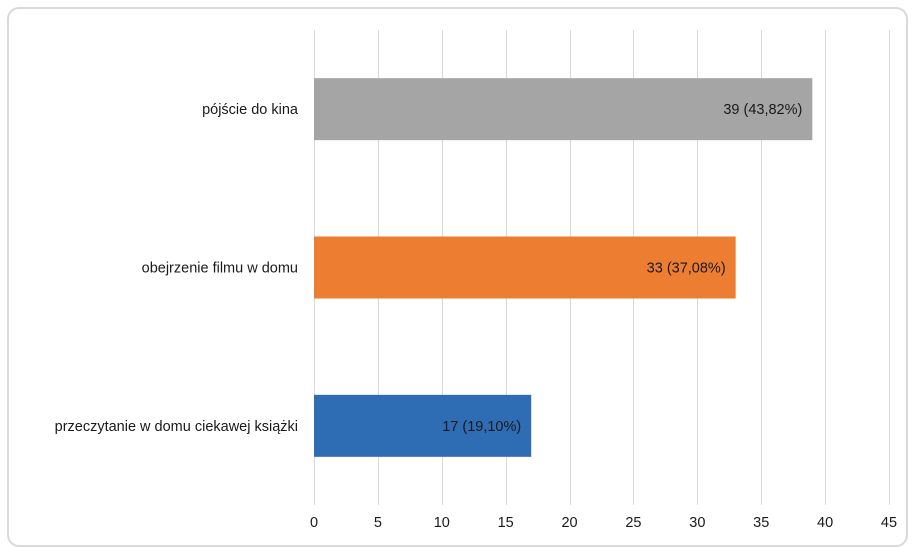 The height and width of the screenshot is (547, 915). Describe the element at coordinates (633, 523) in the screenshot. I see `x-tick-label-25: 25` at that location.